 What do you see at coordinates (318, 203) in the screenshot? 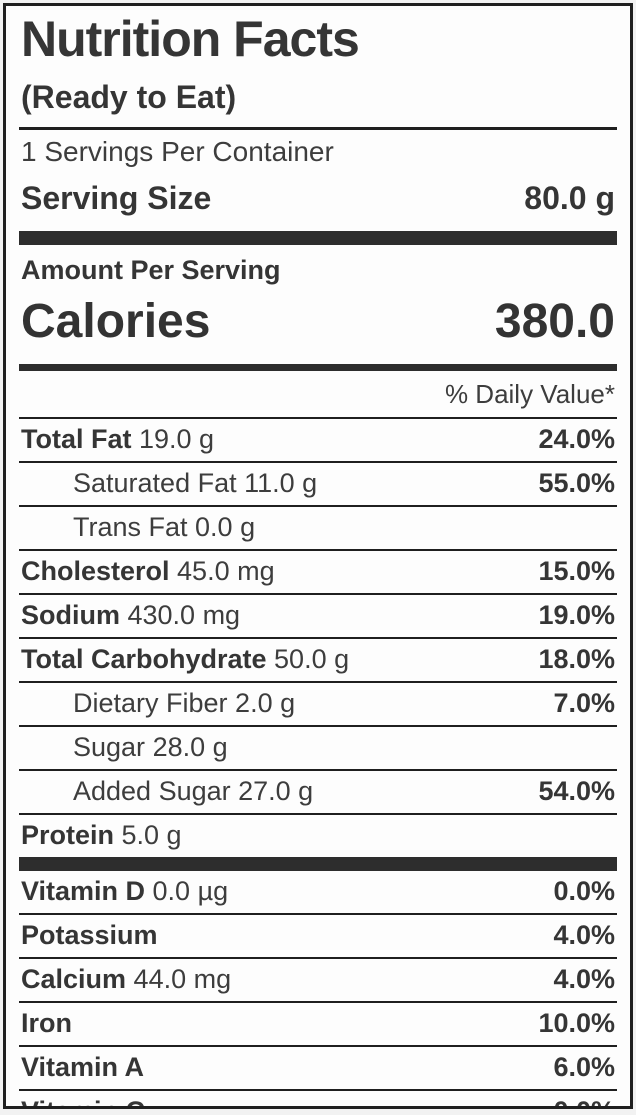
I see `serving-size-row: Serving Size 80.0 g` at bounding box center [318, 203].